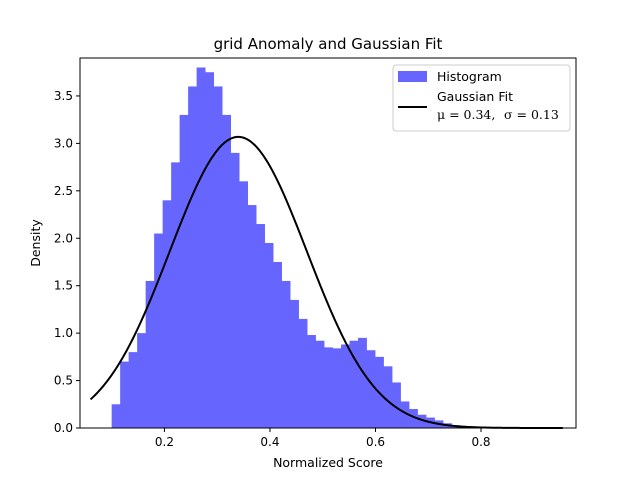 This screenshot has width=640, height=480. What do you see at coordinates (531, 114) in the screenshot?
I see `legend-fit-sigma: σ = 0.13` at bounding box center [531, 114].